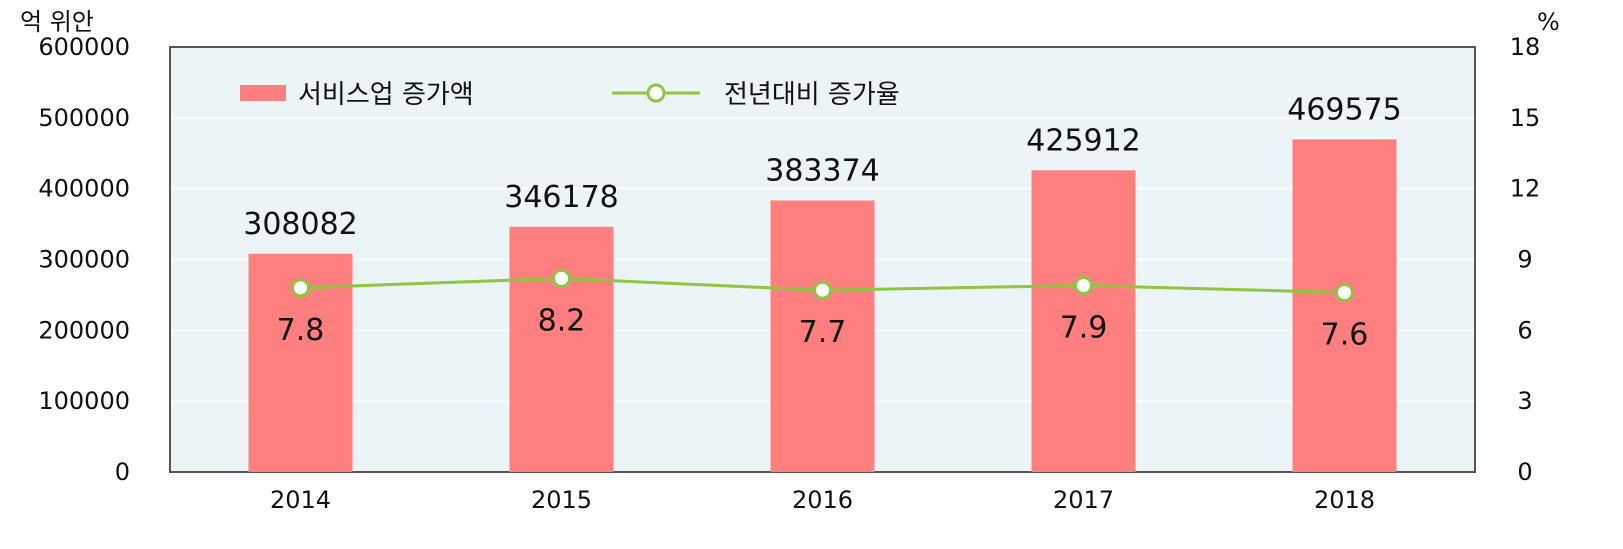 This screenshot has height=549, width=1623. Describe the element at coordinates (1345, 335) in the screenshot. I see `line-data-label: 7.6` at that location.